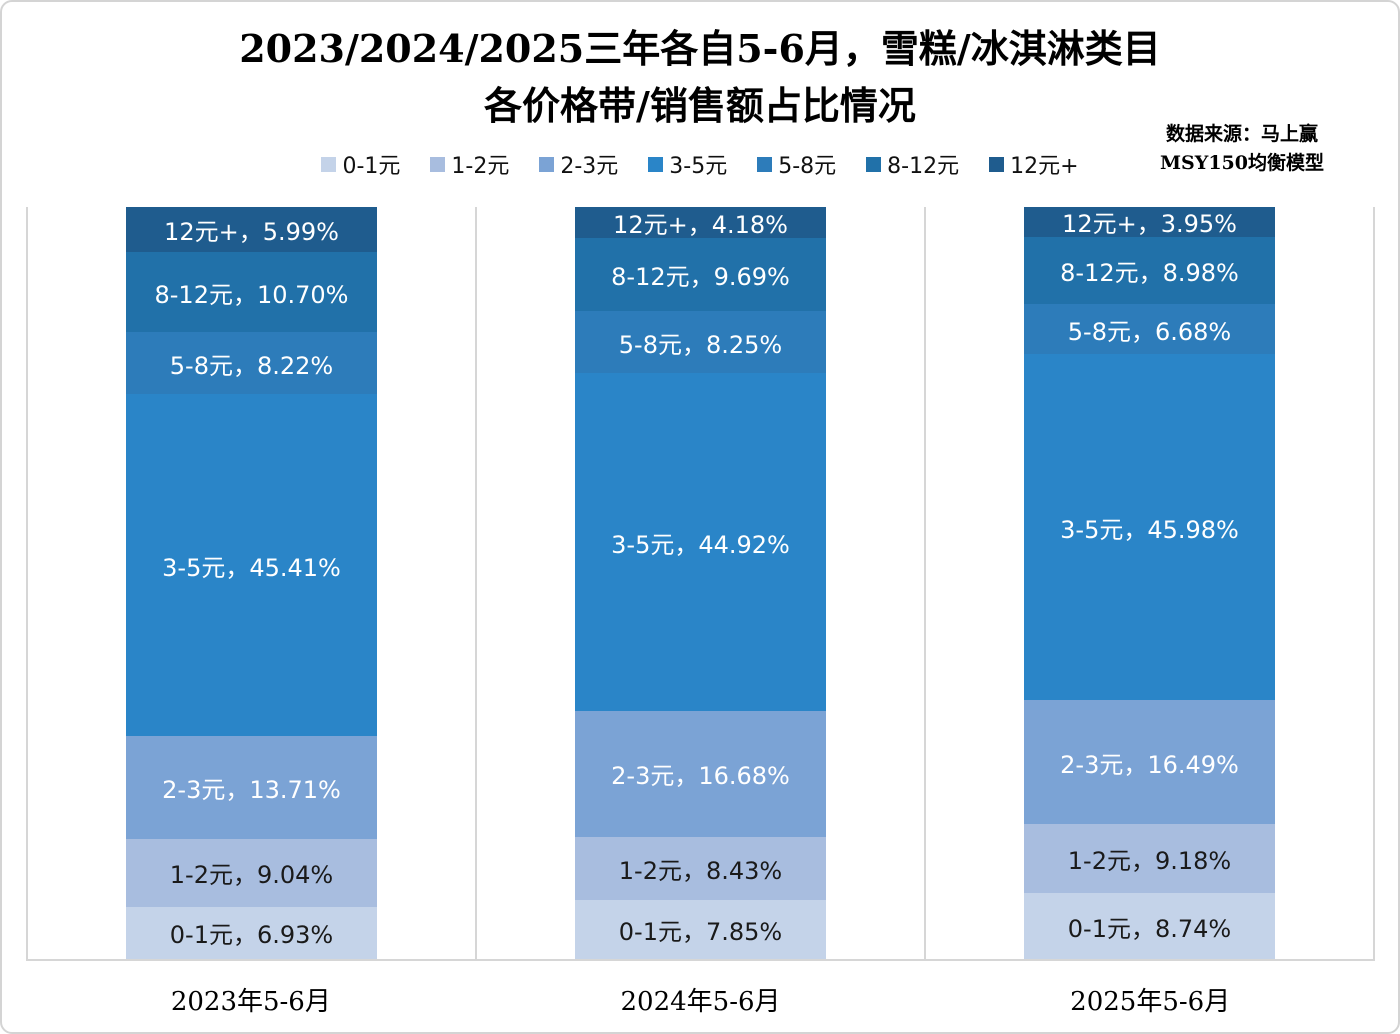 This screenshot has height=1034, width=1400. What do you see at coordinates (1044, 166) in the screenshot?
I see `legend-label: 12元+` at bounding box center [1044, 166].